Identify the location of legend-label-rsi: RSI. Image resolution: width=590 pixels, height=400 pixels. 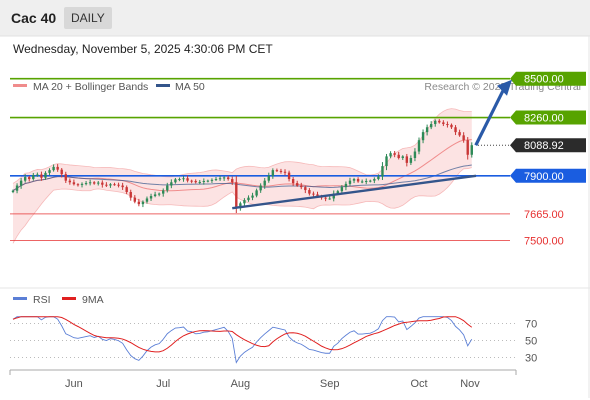
(42, 300).